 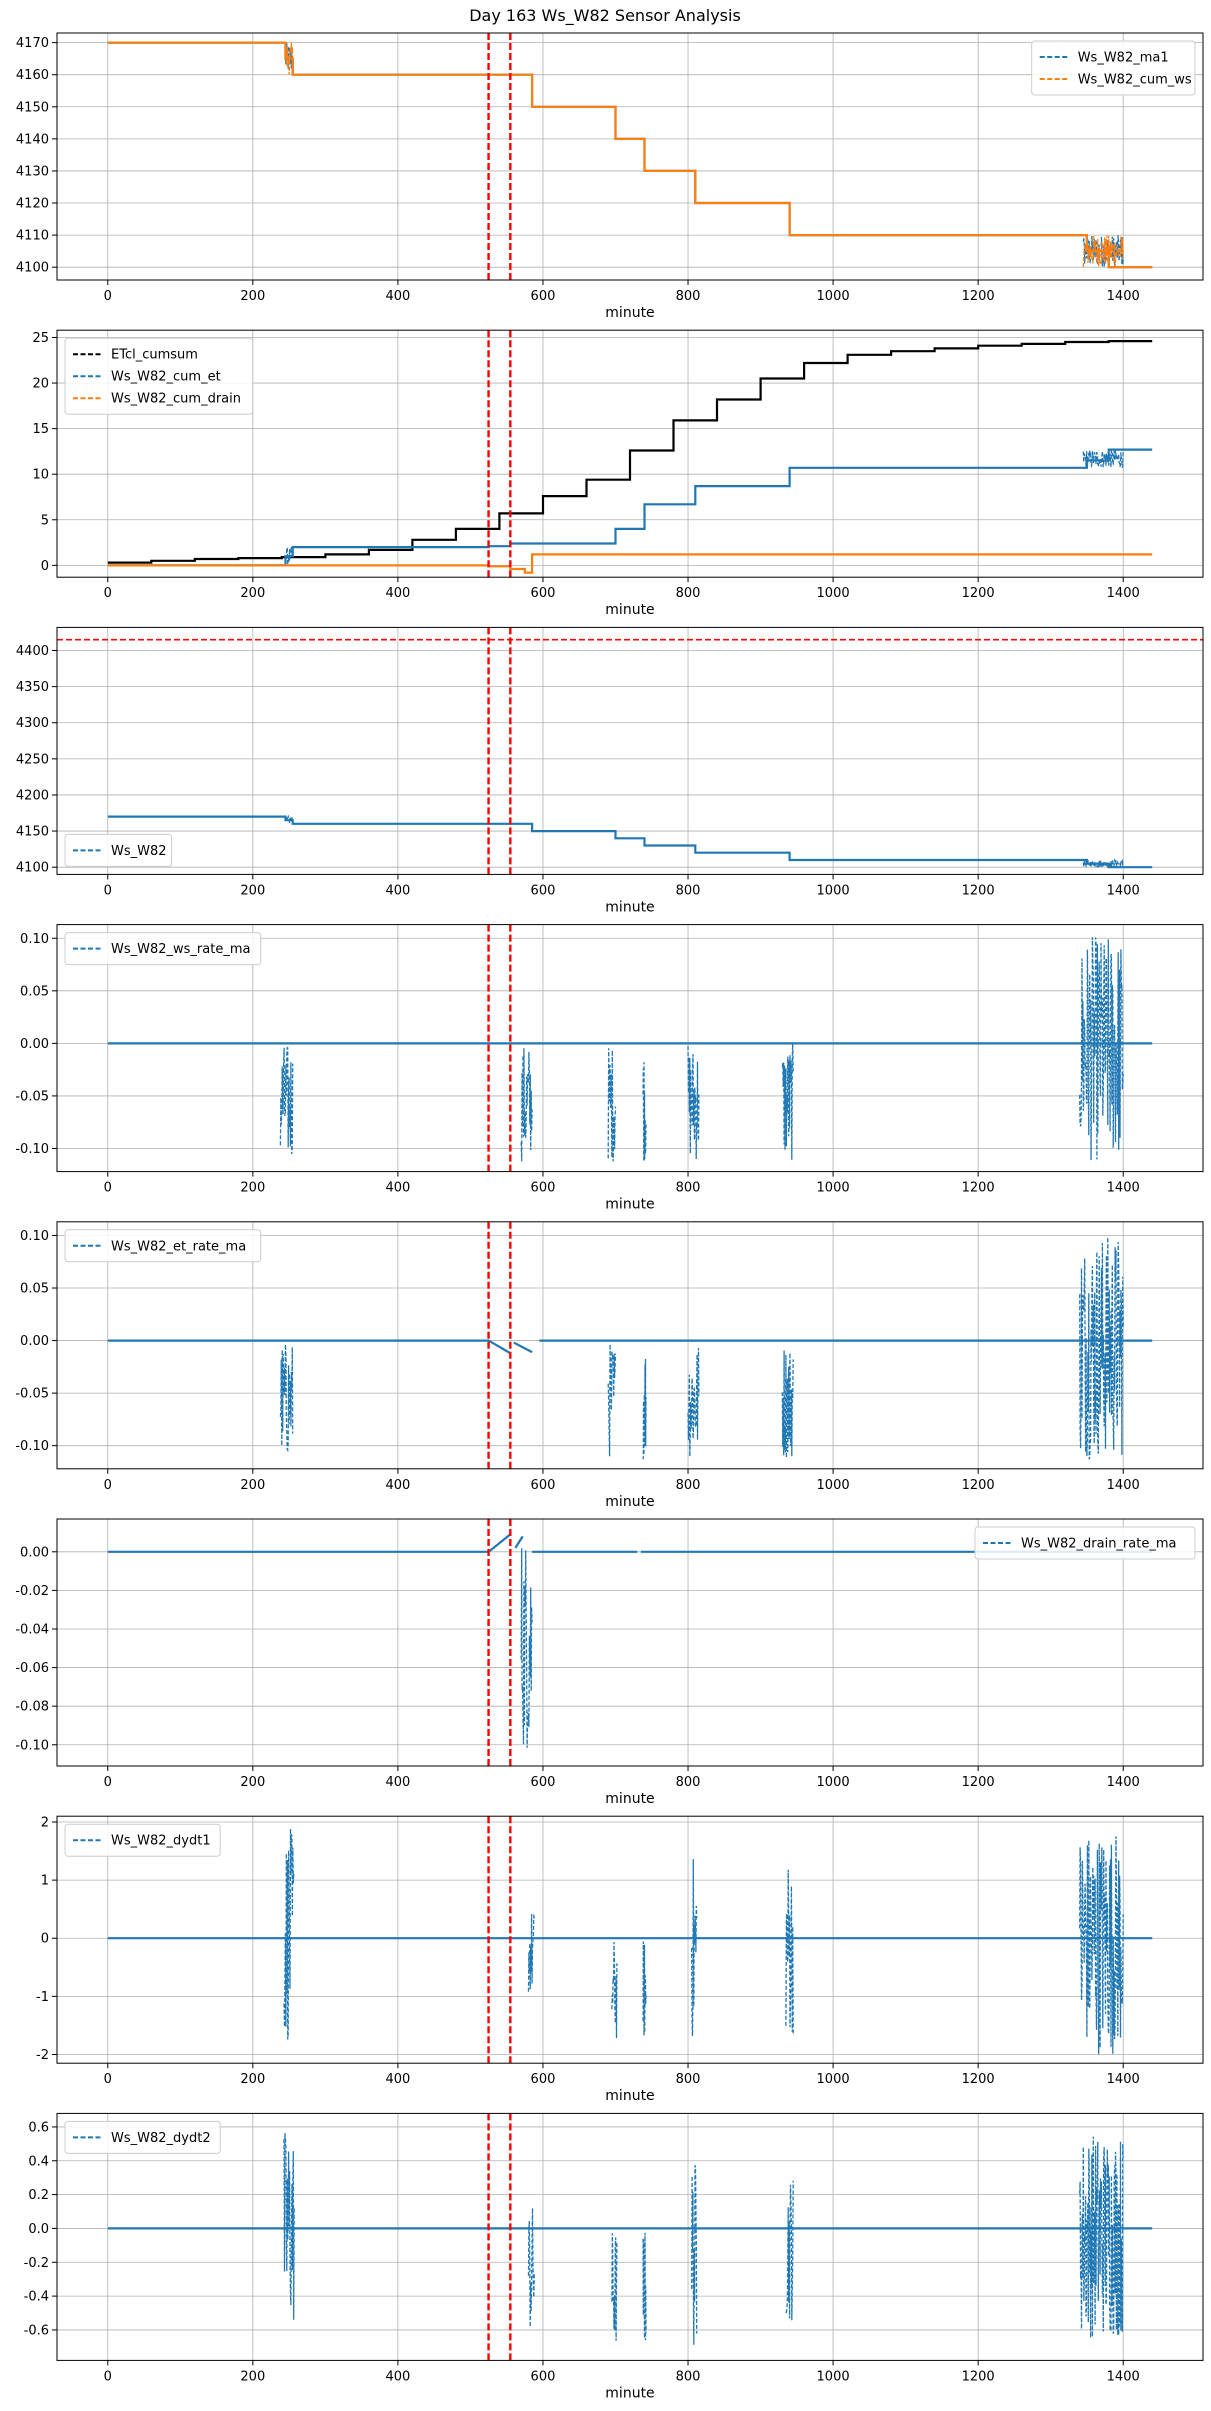 What do you see at coordinates (605, 16) in the screenshot?
I see `figure-title: Day 163 Ws_W82 Sensor Analysis` at bounding box center [605, 16].